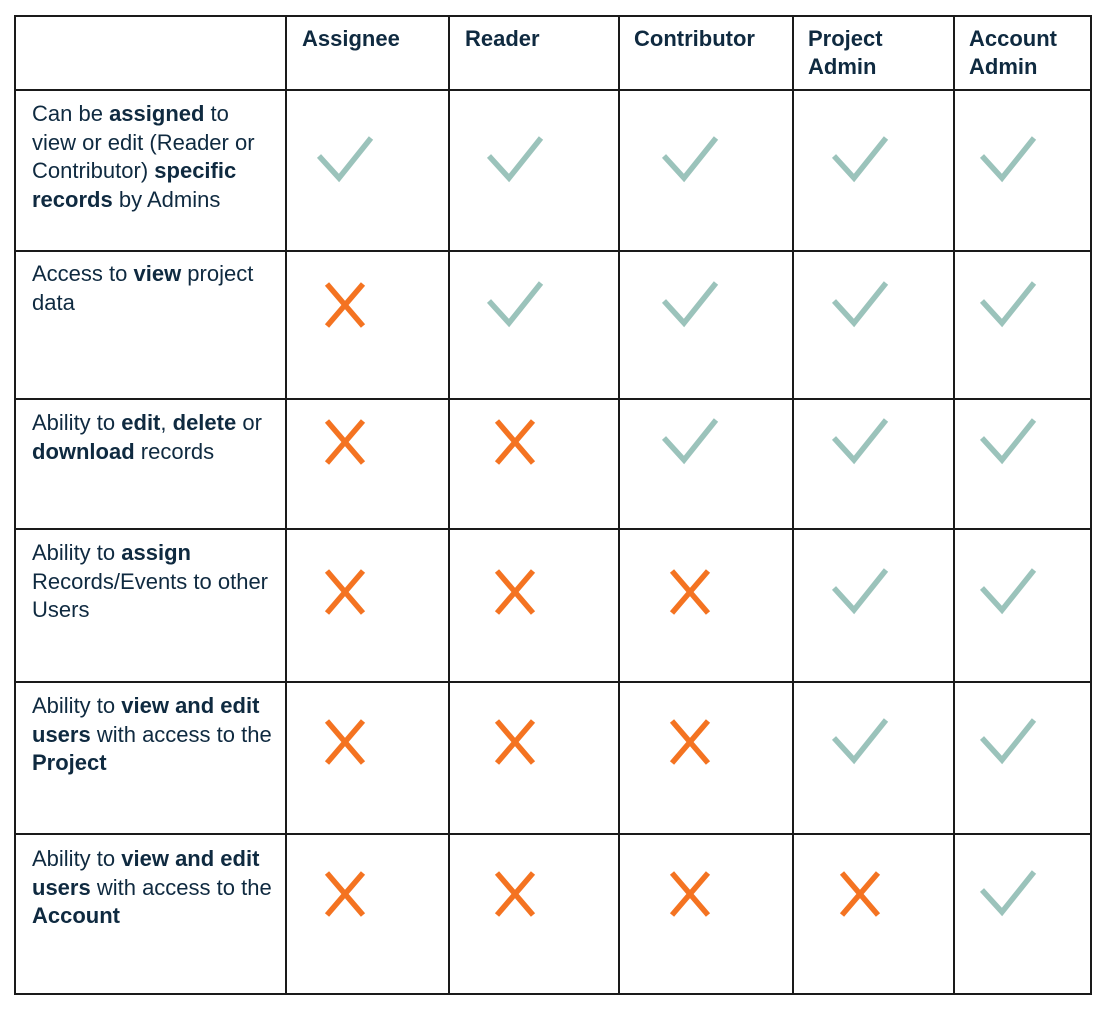 This screenshot has height=1011, width=1111. What do you see at coordinates (351, 38) in the screenshot?
I see `column-header-assignee: Assignee` at bounding box center [351, 38].